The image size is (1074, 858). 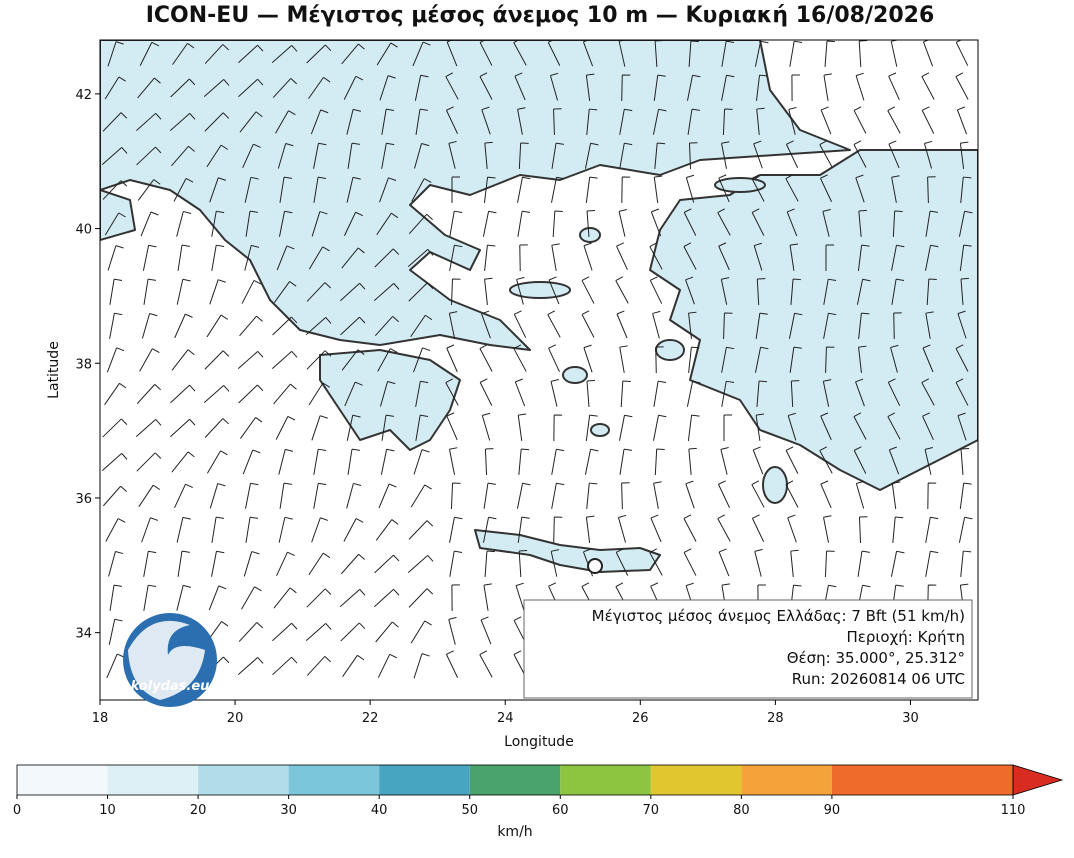 I want to click on colorbar-tick-label: 80, so click(x=741, y=810).